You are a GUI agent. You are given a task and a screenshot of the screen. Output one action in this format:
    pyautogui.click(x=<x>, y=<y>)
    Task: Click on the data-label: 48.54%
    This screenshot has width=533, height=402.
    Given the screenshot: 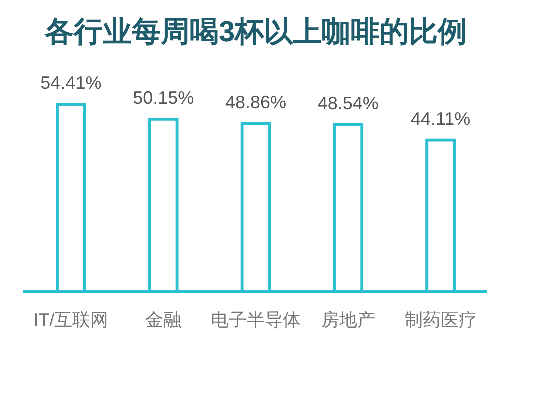 What is the action you would take?
    pyautogui.click(x=348, y=103)
    